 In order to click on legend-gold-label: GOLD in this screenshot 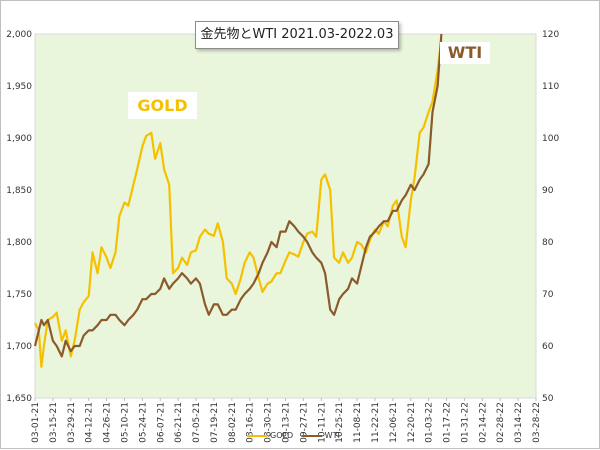, I will do `click(282, 435)`.